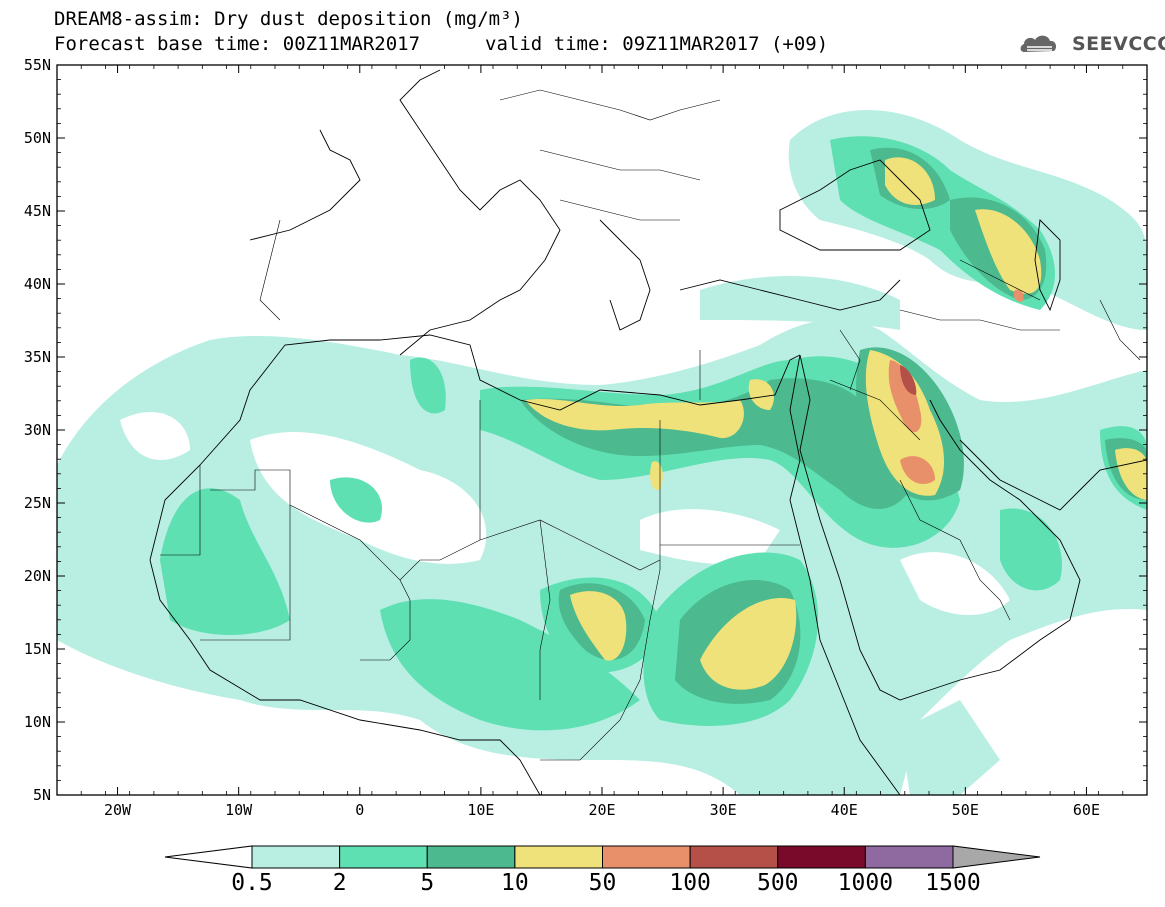 The width and height of the screenshot is (1165, 907). What do you see at coordinates (37, 649) in the screenshot?
I see `lat-label: 15N` at bounding box center [37, 649].